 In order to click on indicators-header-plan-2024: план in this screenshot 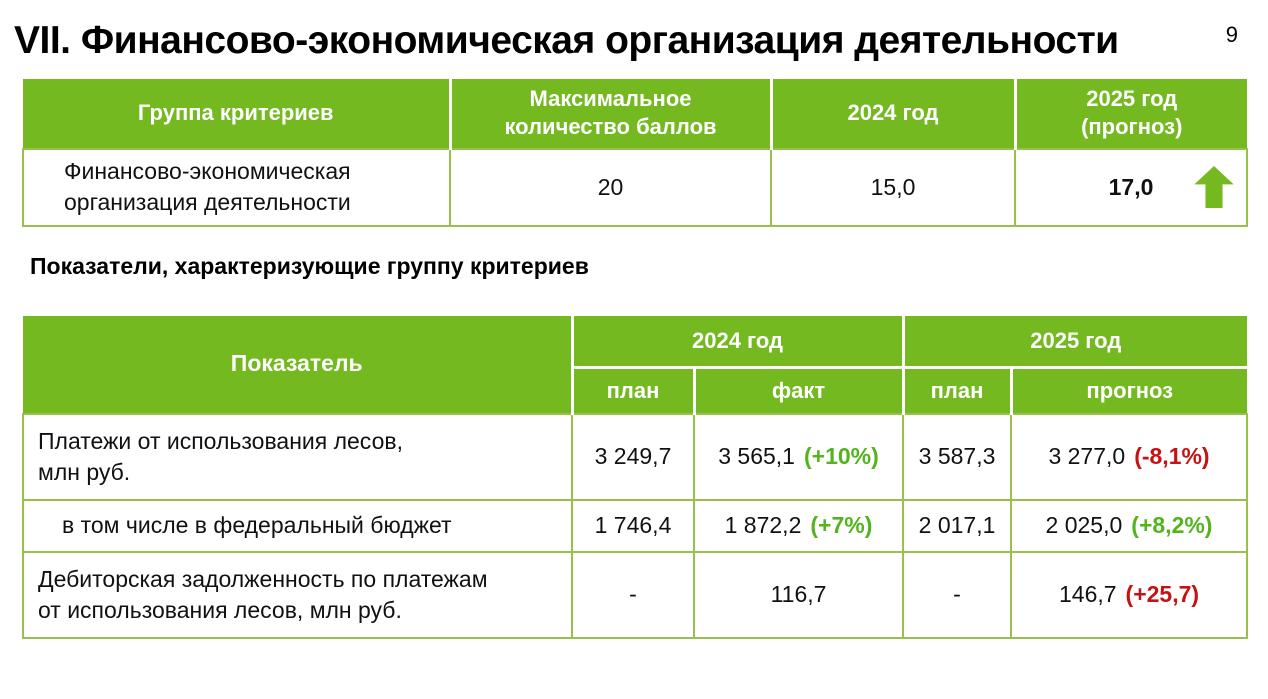, I will do `click(634, 390)`.